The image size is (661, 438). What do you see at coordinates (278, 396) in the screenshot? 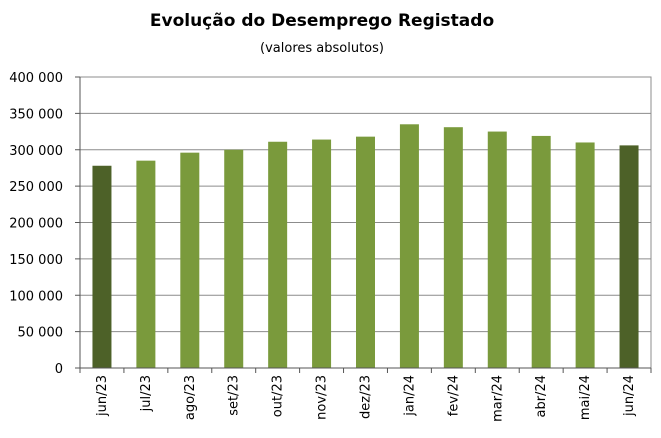
I see `x-tick-label: out/23` at bounding box center [278, 396].